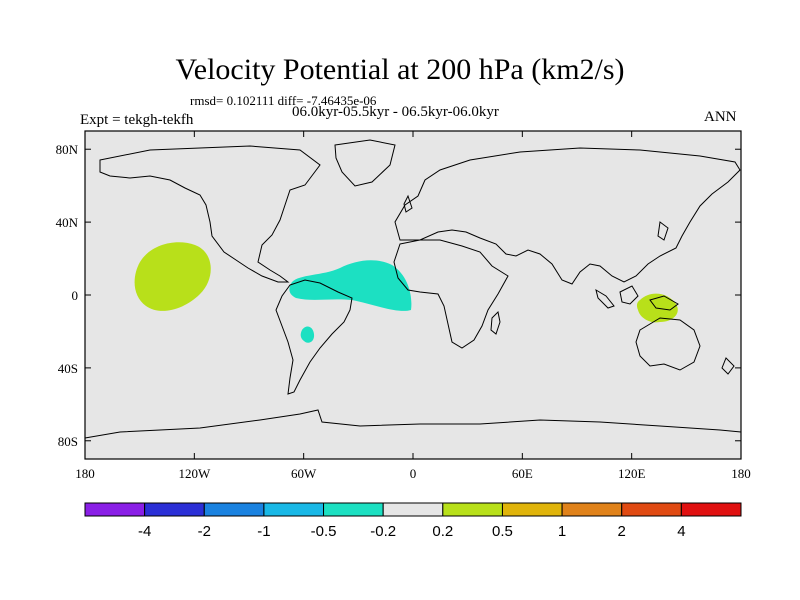 This screenshot has height=600, width=800. I want to click on experiment-label: Expt = tekgh-tekfh, so click(137, 120).